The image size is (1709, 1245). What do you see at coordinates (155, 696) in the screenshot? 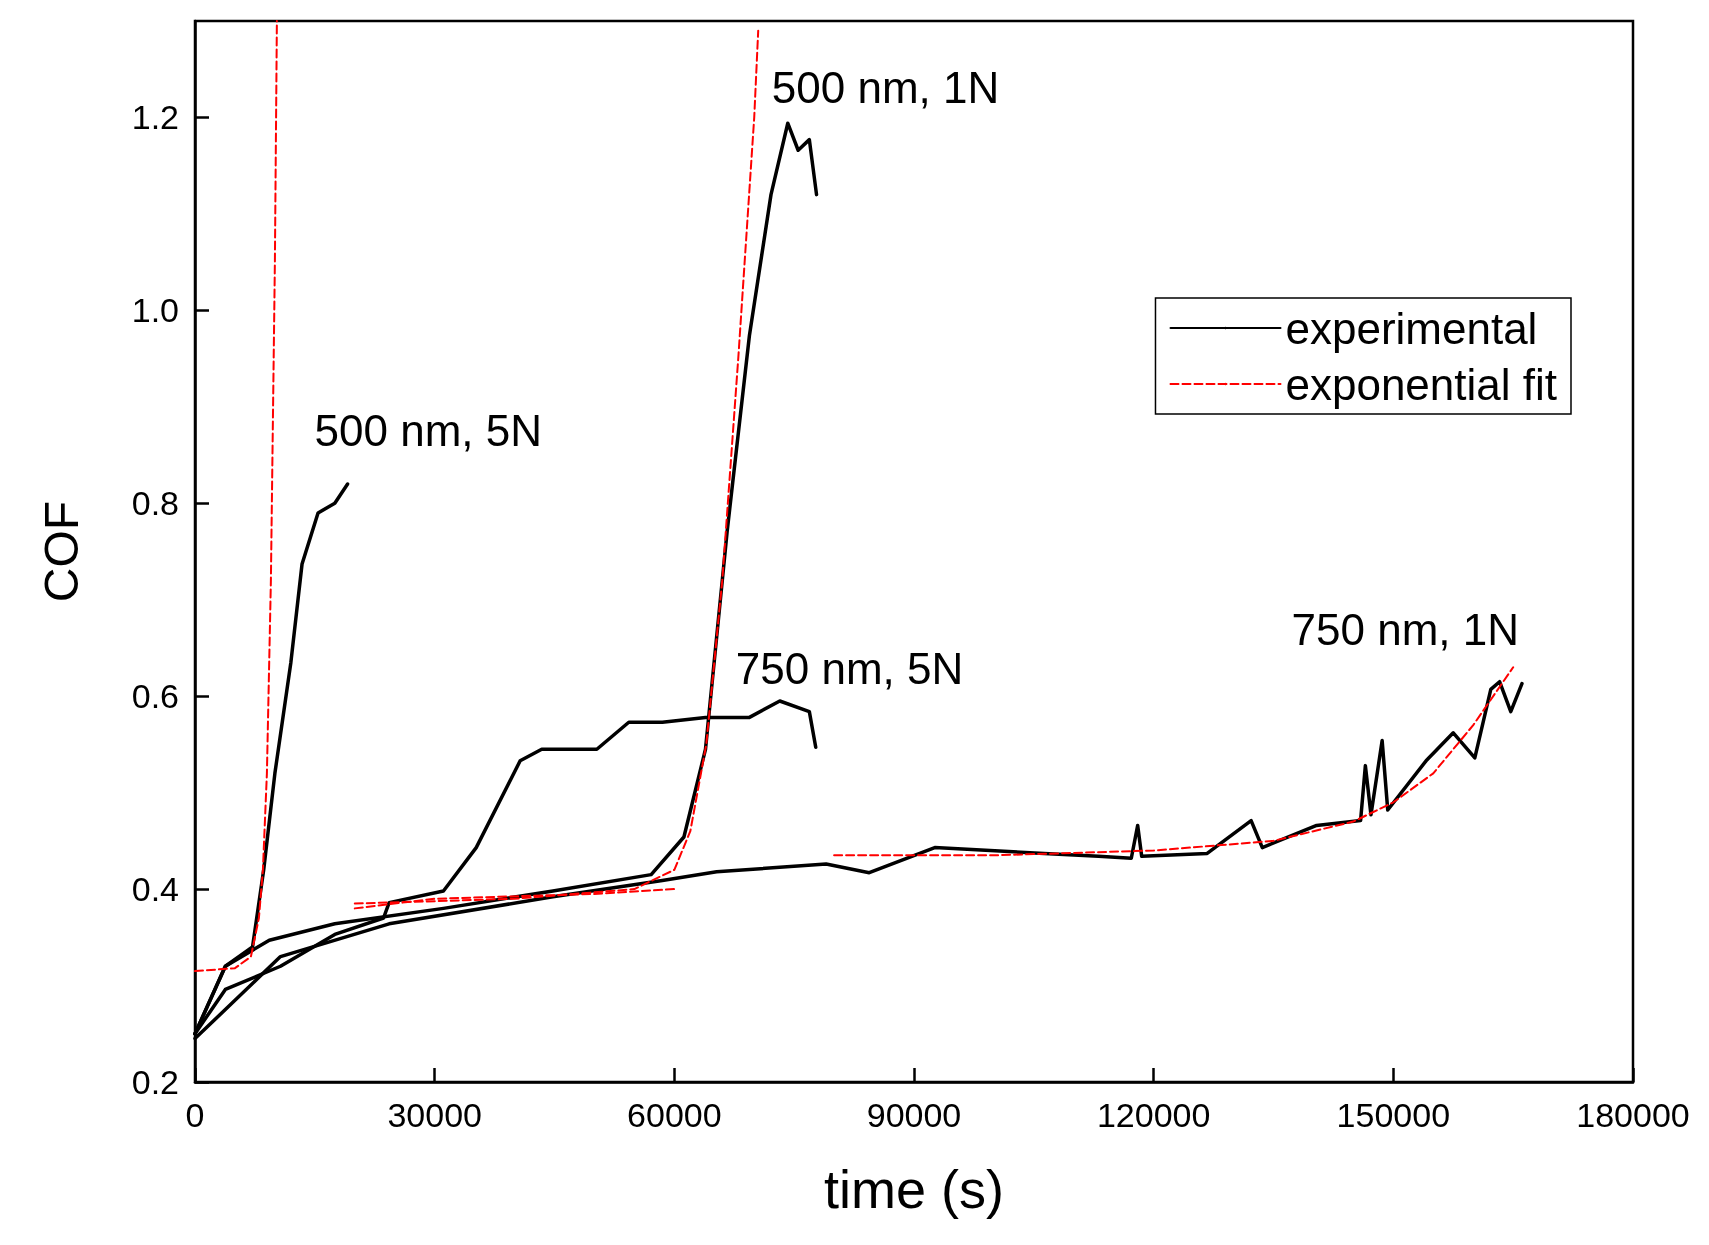
I see `y-tick-label: 0.6` at bounding box center [155, 696].